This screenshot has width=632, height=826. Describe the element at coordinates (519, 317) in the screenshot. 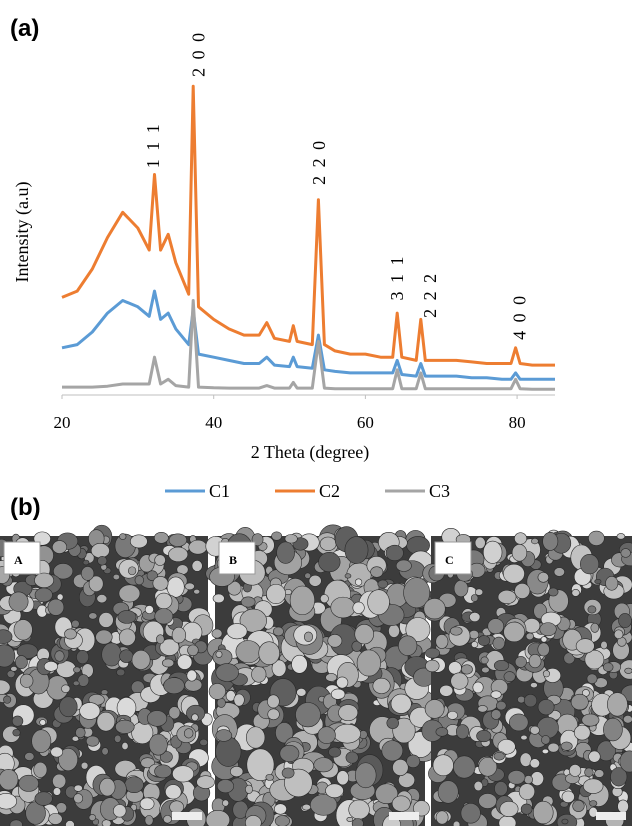

I see `peak-label: 4 0 0` at that location.